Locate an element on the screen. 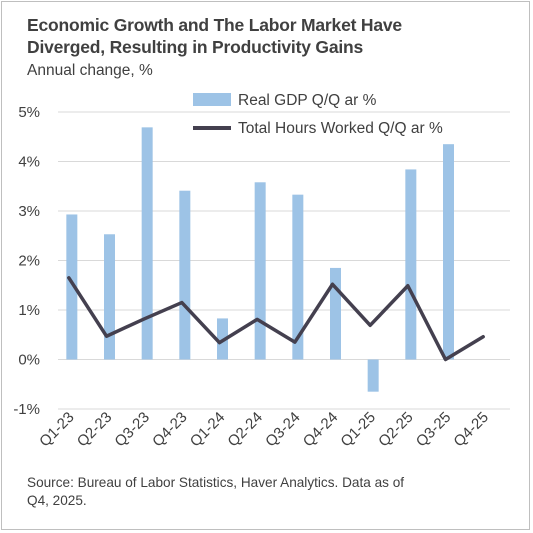 The height and width of the screenshot is (533, 533). legend-swatch-gdp is located at coordinates (212, 99).